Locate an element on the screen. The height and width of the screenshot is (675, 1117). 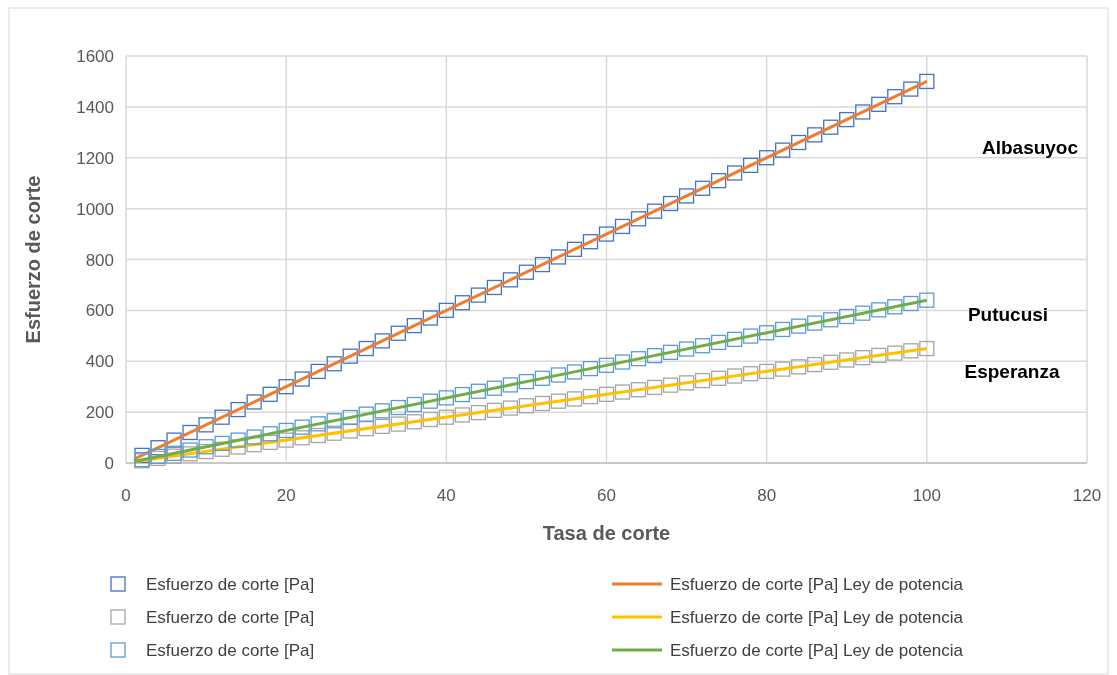
x-tick-label: 60 is located at coordinates (606, 495).